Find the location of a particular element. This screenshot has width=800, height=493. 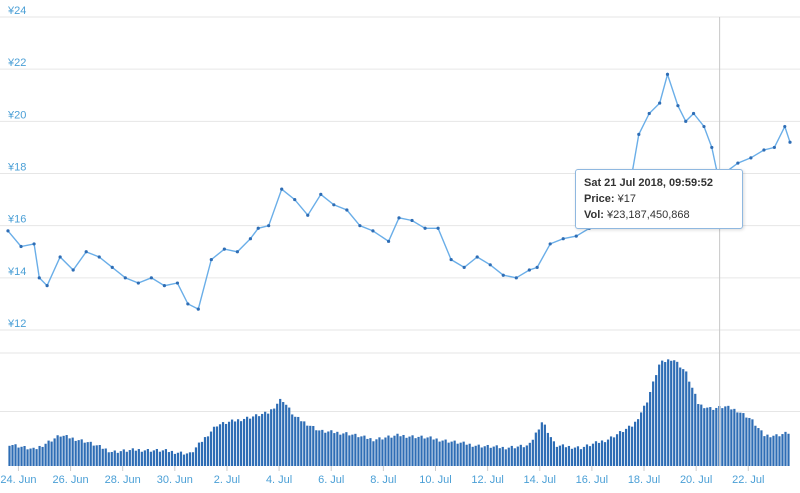

tooltip-price-value: ¥17 is located at coordinates (625, 199).